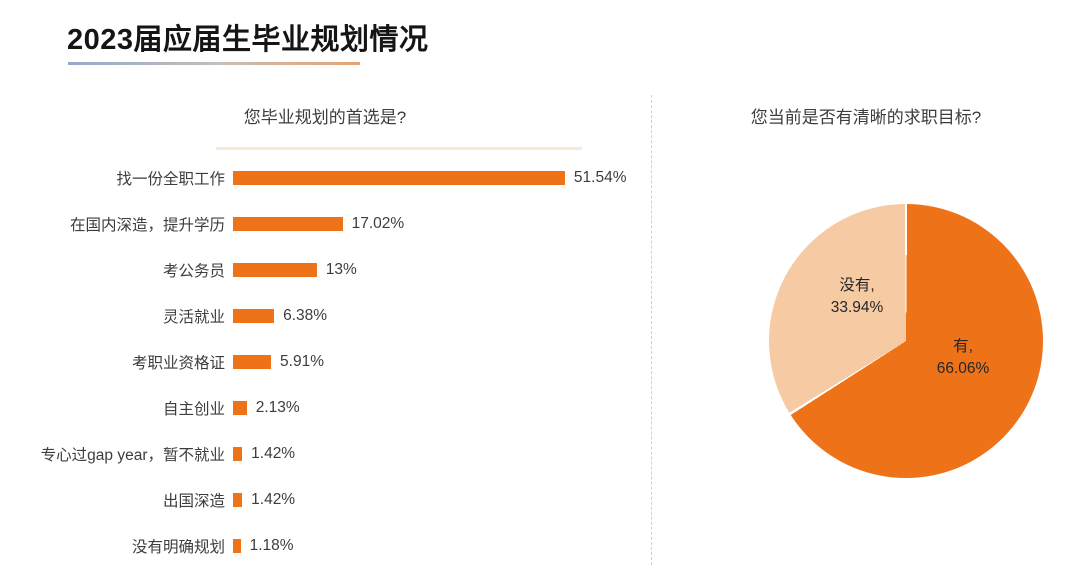  What do you see at coordinates (600, 177) in the screenshot?
I see `bar-value-label: 51.54%` at bounding box center [600, 177].